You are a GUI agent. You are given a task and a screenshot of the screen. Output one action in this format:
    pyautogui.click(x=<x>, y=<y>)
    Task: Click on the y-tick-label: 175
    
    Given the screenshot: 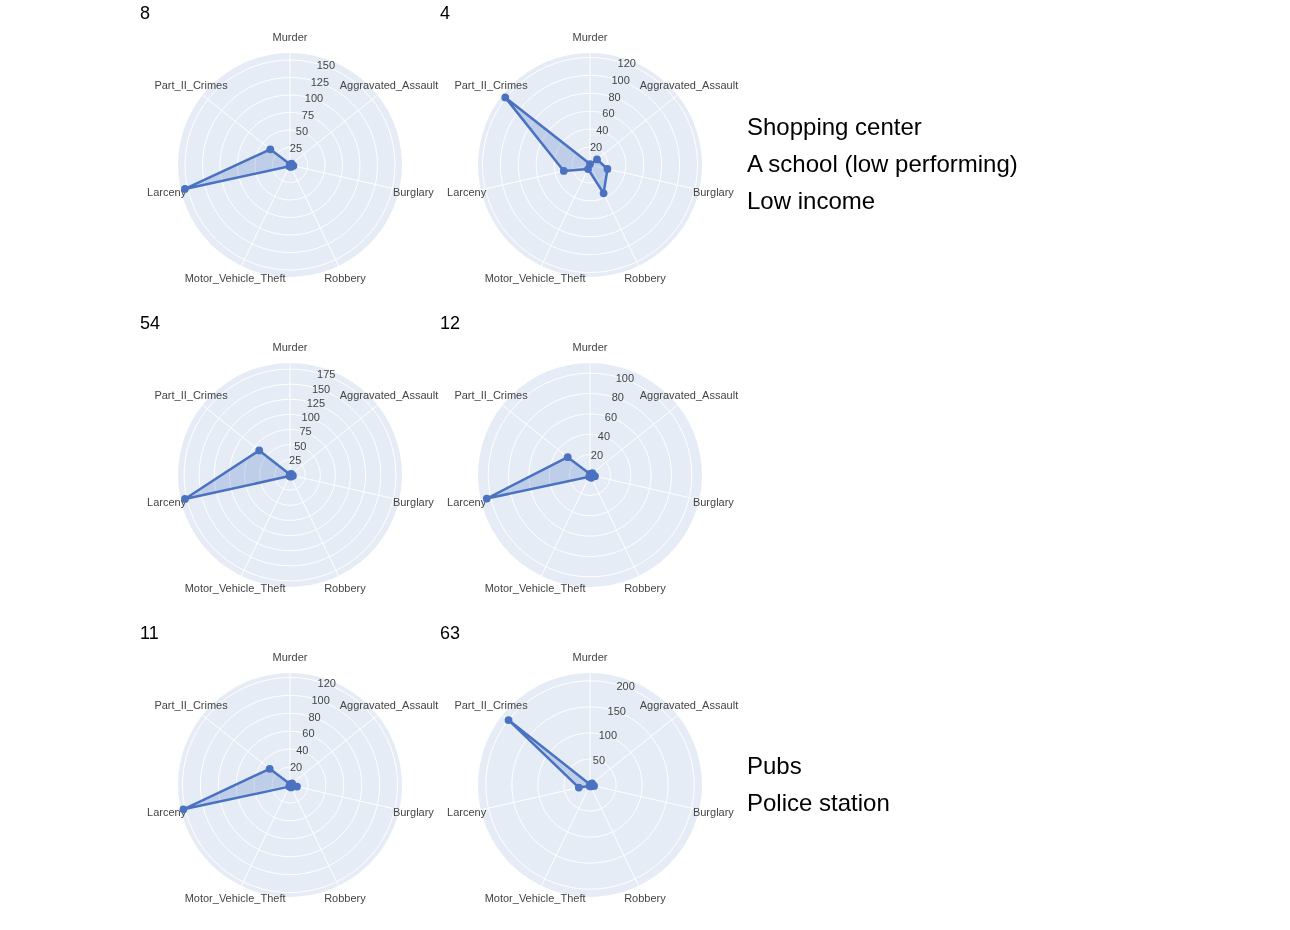 What is the action you would take?
    pyautogui.click(x=326, y=374)
    